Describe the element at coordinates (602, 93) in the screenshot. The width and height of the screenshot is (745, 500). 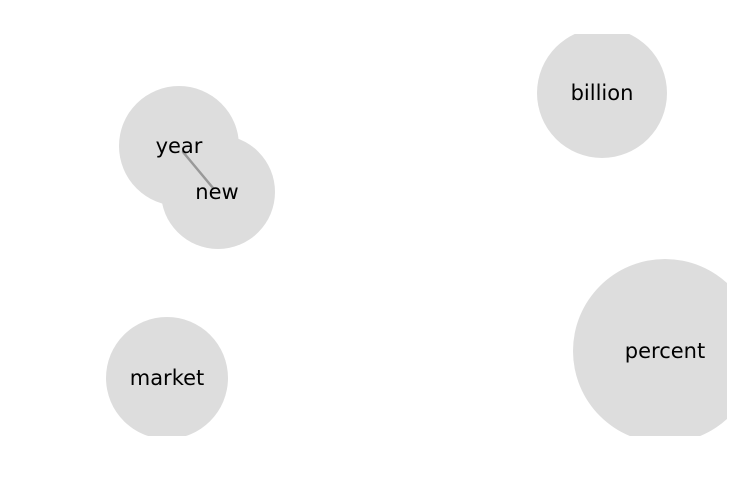
I see `node-label-billion: billion` at that location.